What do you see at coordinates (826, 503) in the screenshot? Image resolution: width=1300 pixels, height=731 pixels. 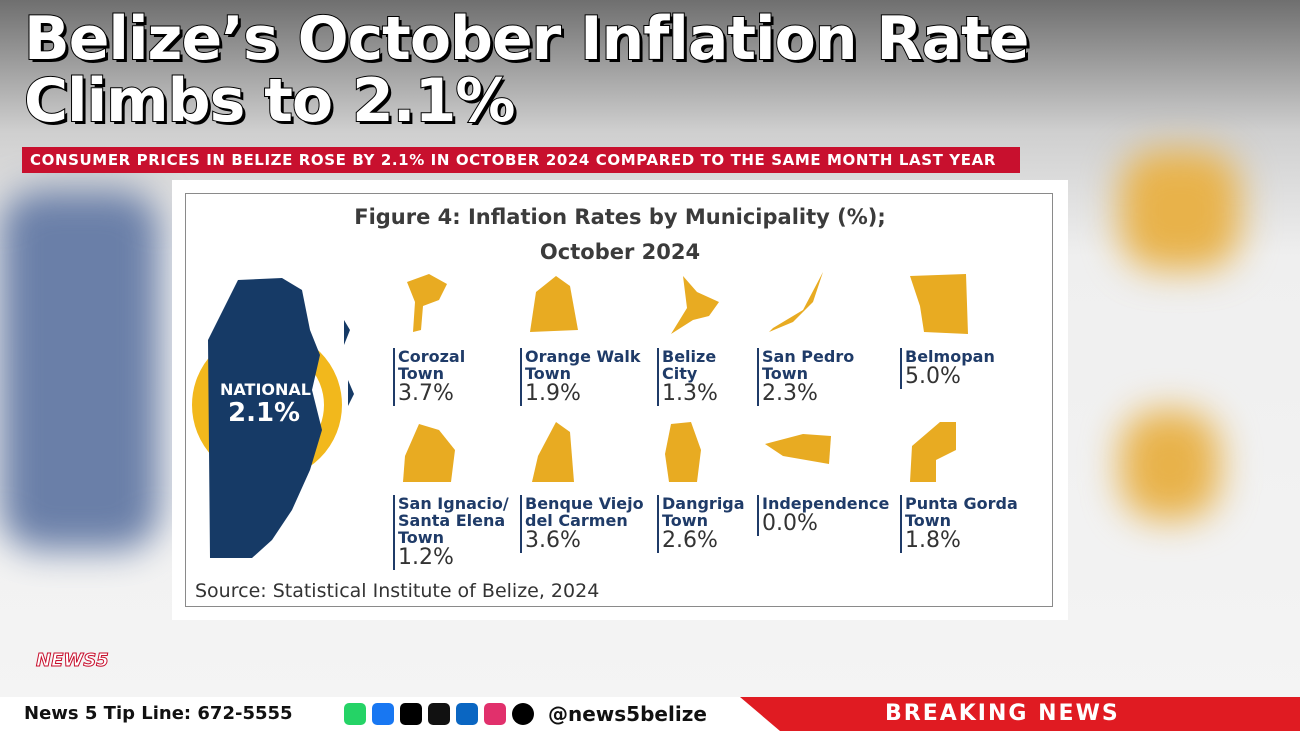 I see `municipality-name: Independence` at bounding box center [826, 503].